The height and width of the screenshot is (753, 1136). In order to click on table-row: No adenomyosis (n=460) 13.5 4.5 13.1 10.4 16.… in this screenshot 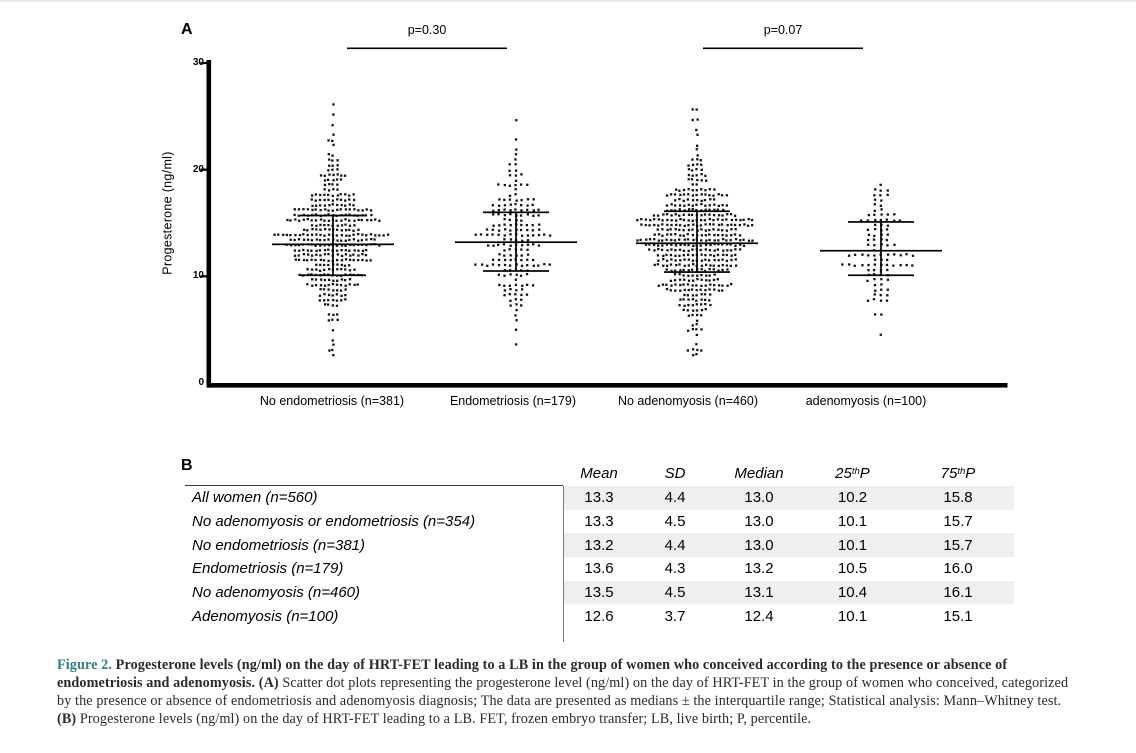, I will do `click(599, 592)`.